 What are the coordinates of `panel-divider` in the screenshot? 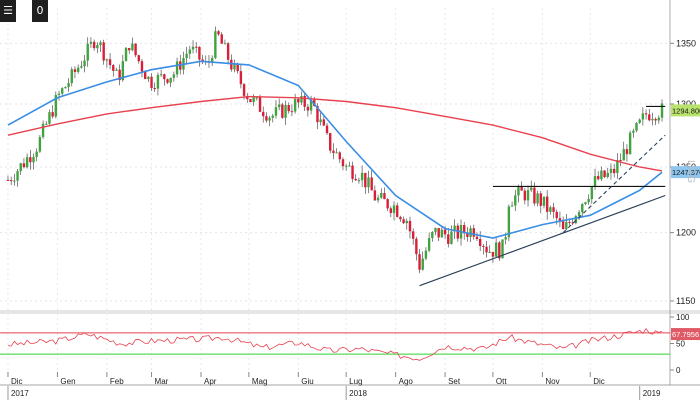 It's located at (350, 312).